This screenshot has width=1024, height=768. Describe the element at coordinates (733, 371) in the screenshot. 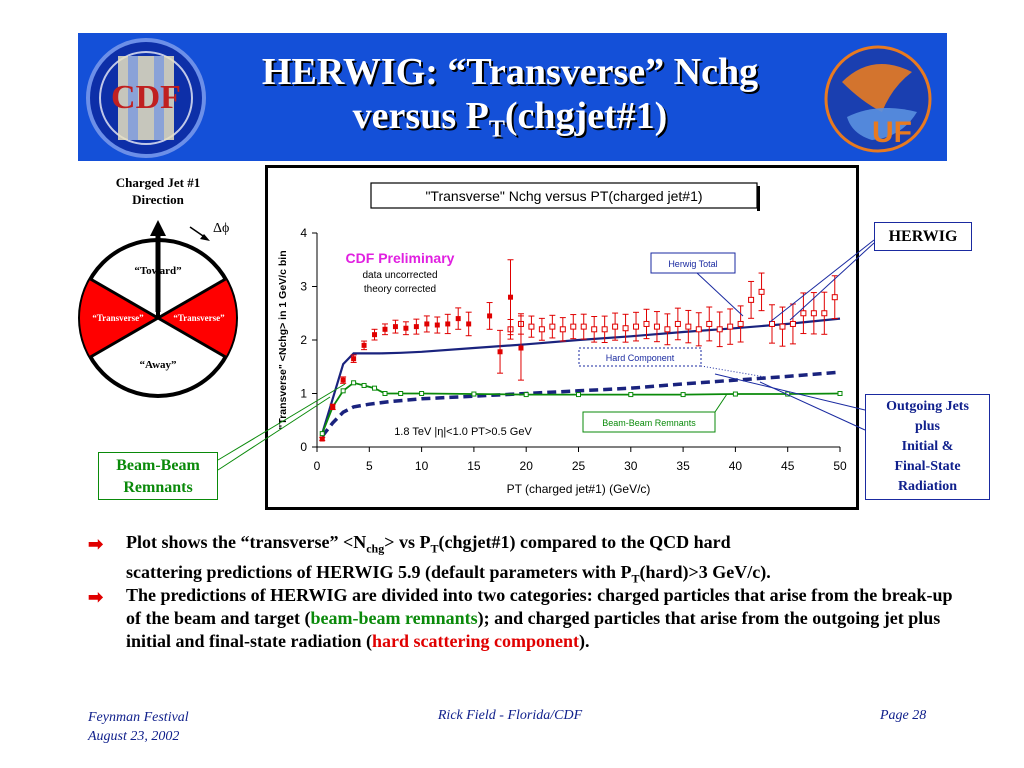

I see `hard-component-pointer` at that location.